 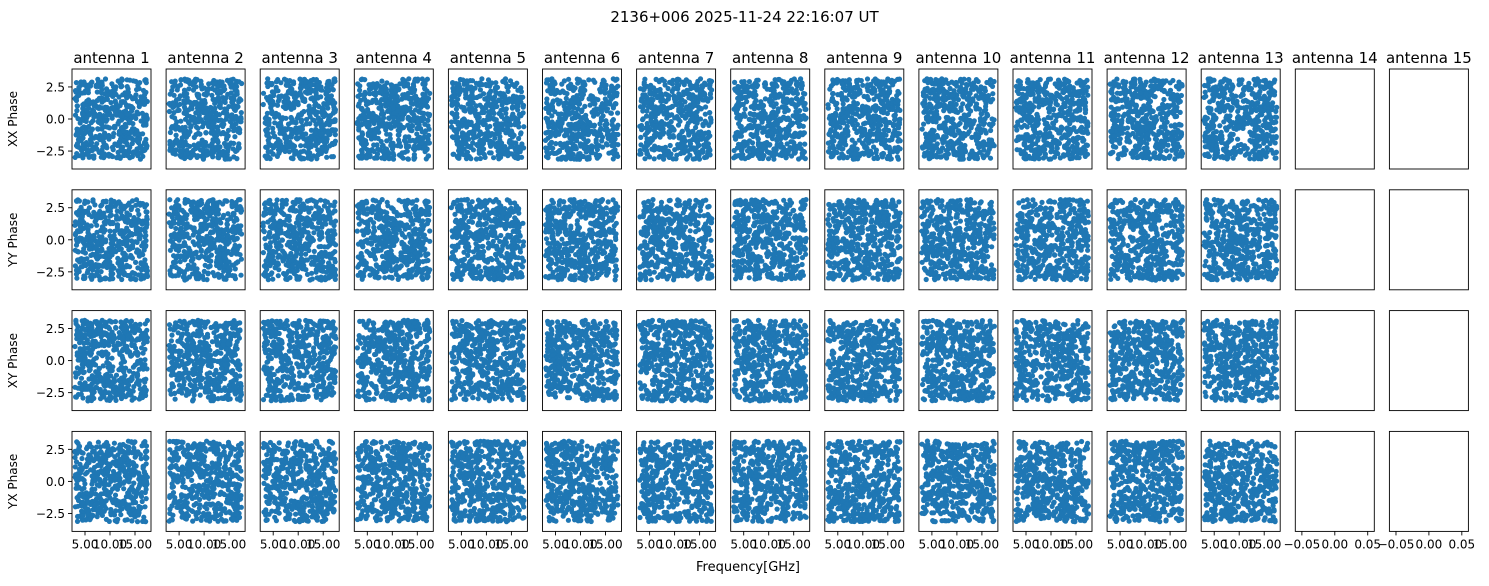 What do you see at coordinates (1053, 58) in the screenshot?
I see `antenna-title: antenna 11` at bounding box center [1053, 58].